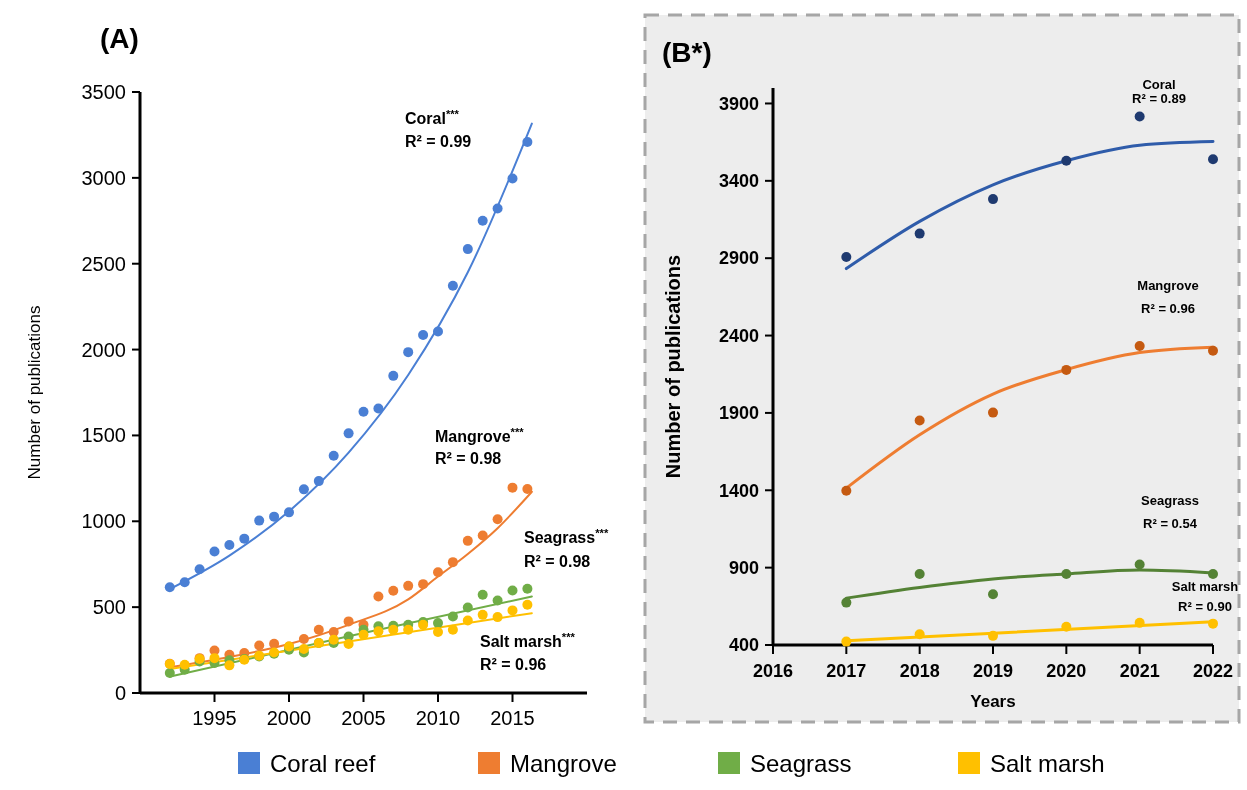 This screenshot has height=790, width=1247. What do you see at coordinates (103, 177) in the screenshot?
I see `y-tick-label: 3000` at bounding box center [103, 177].